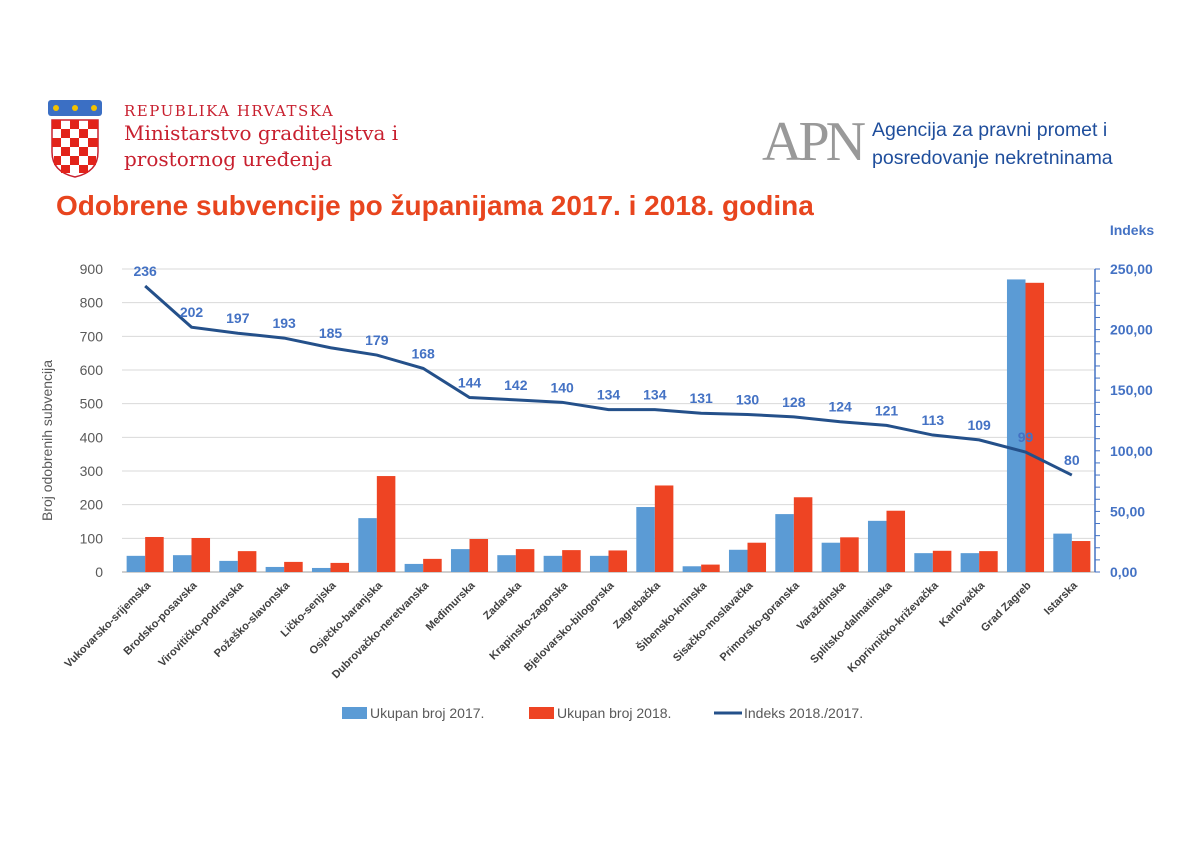 This screenshot has width=1200, height=848. Describe the element at coordinates (1072, 460) in the screenshot. I see `index-data-label: 80` at that location.